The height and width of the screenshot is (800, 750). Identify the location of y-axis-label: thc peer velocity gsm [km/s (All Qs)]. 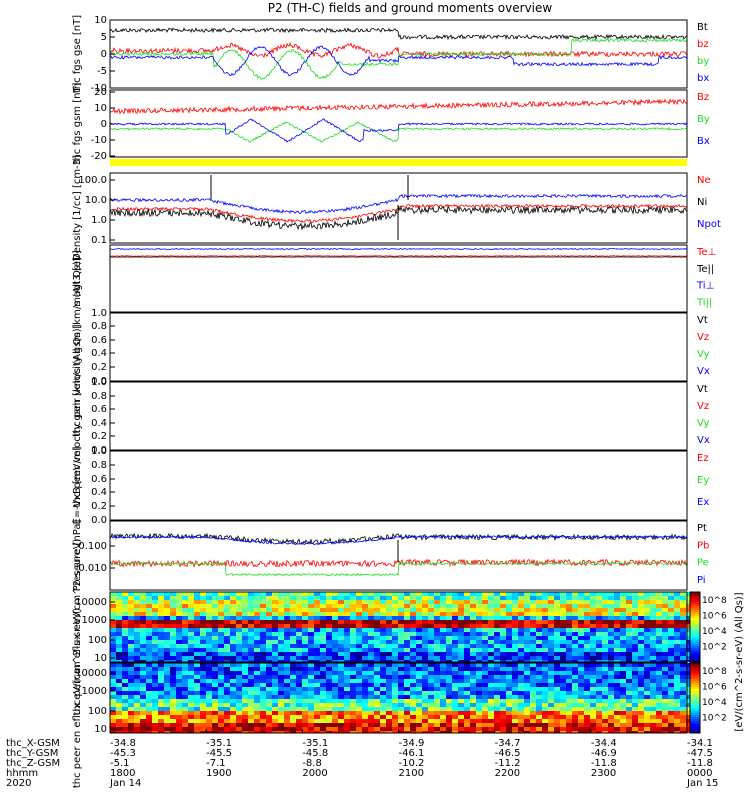
(77, 415).